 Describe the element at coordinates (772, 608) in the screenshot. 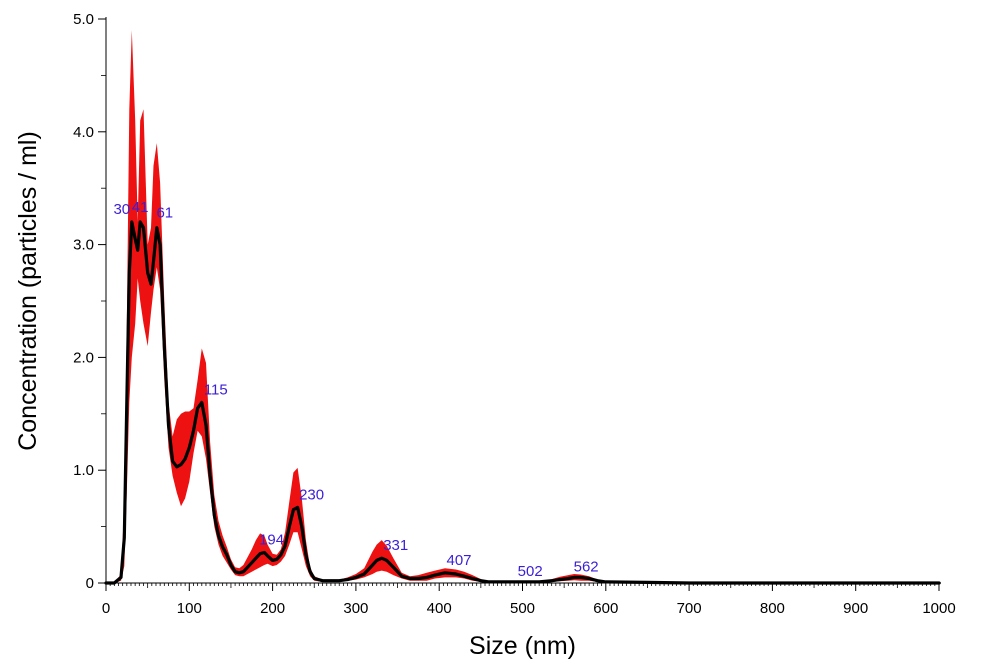

I see `x-tick-label: 800` at that location.